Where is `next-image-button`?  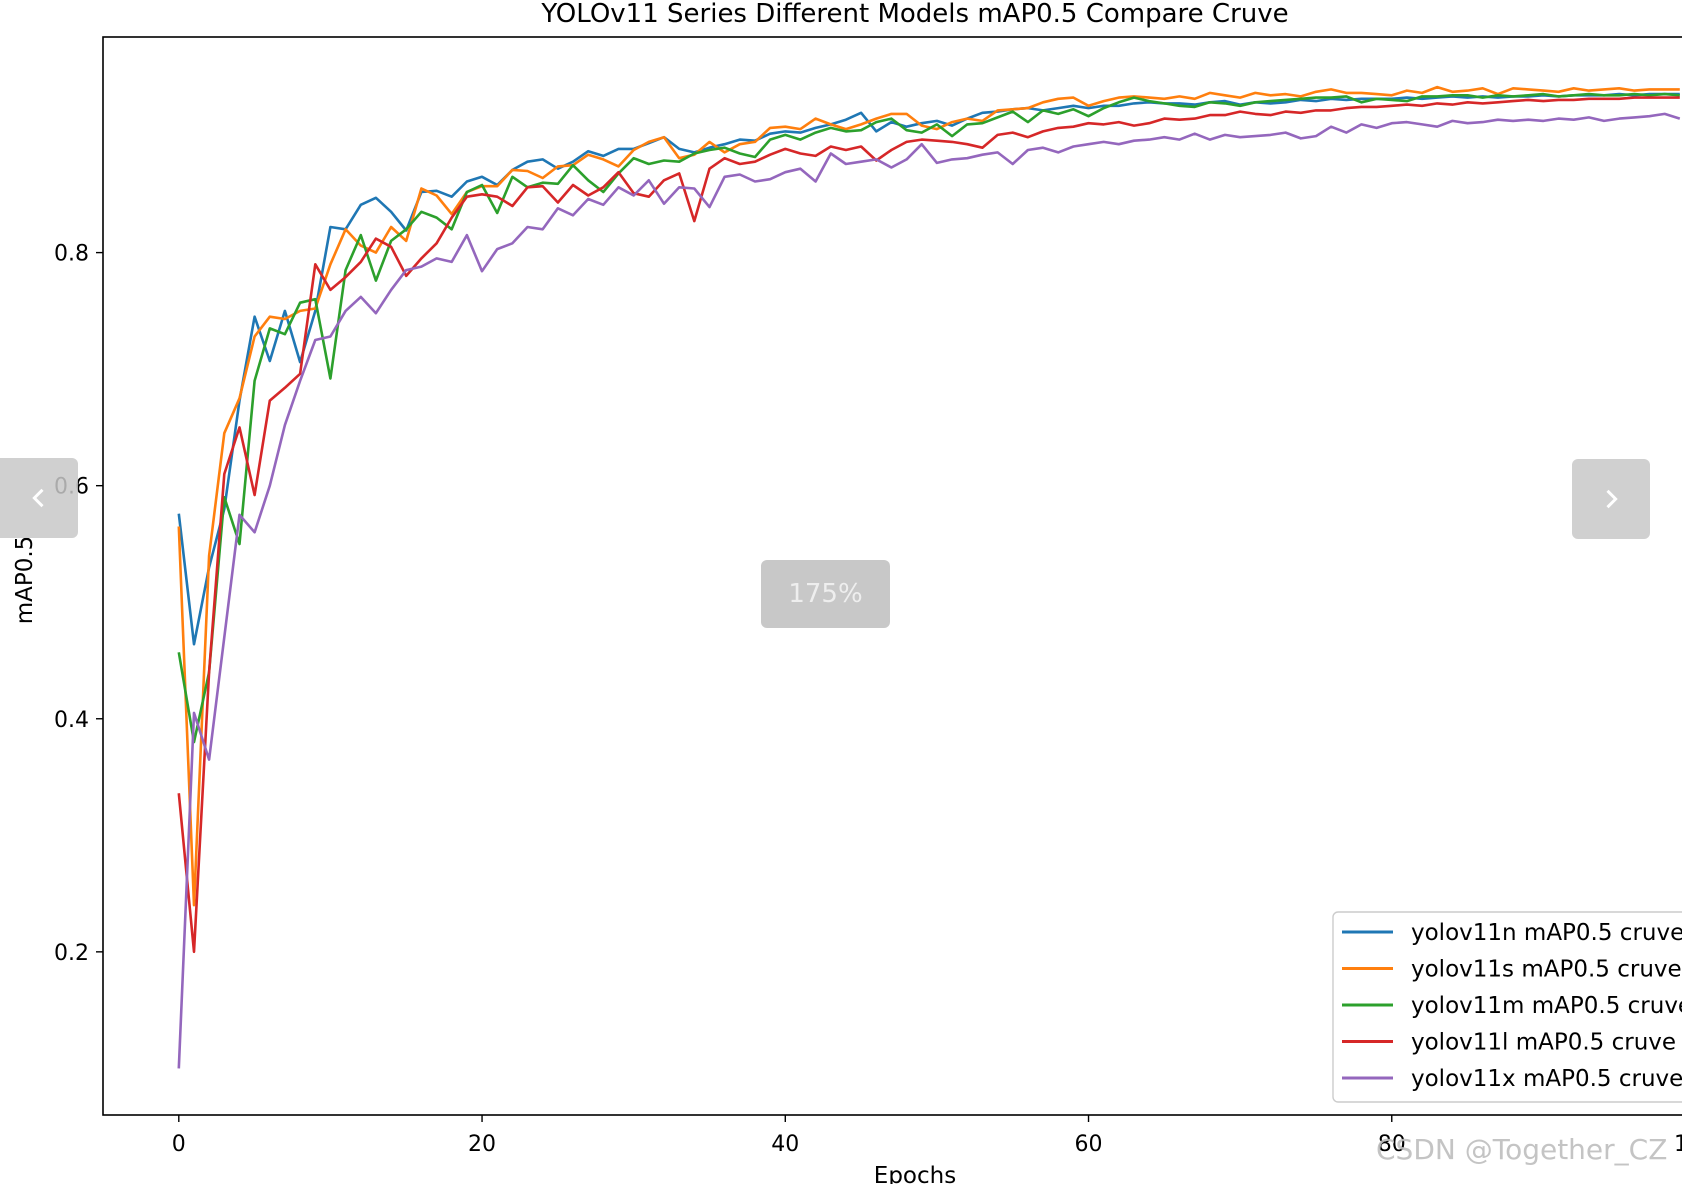 next-image-button is located at coordinates (1611, 499).